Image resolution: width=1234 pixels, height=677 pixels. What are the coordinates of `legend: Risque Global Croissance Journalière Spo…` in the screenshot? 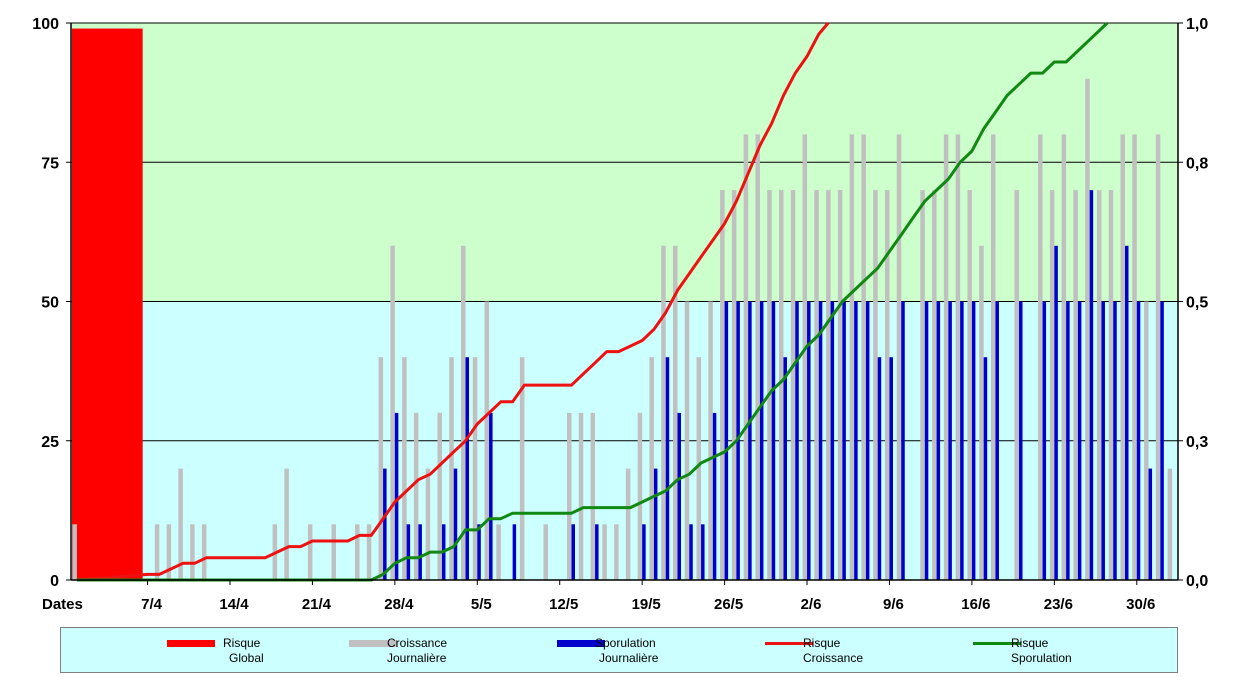 It's located at (619, 650).